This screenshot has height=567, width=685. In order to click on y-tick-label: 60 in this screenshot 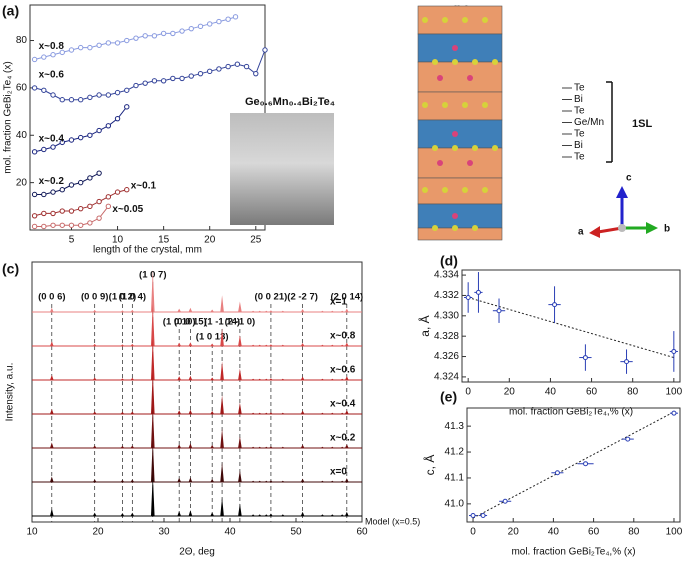, I will do `click(22, 88)`.